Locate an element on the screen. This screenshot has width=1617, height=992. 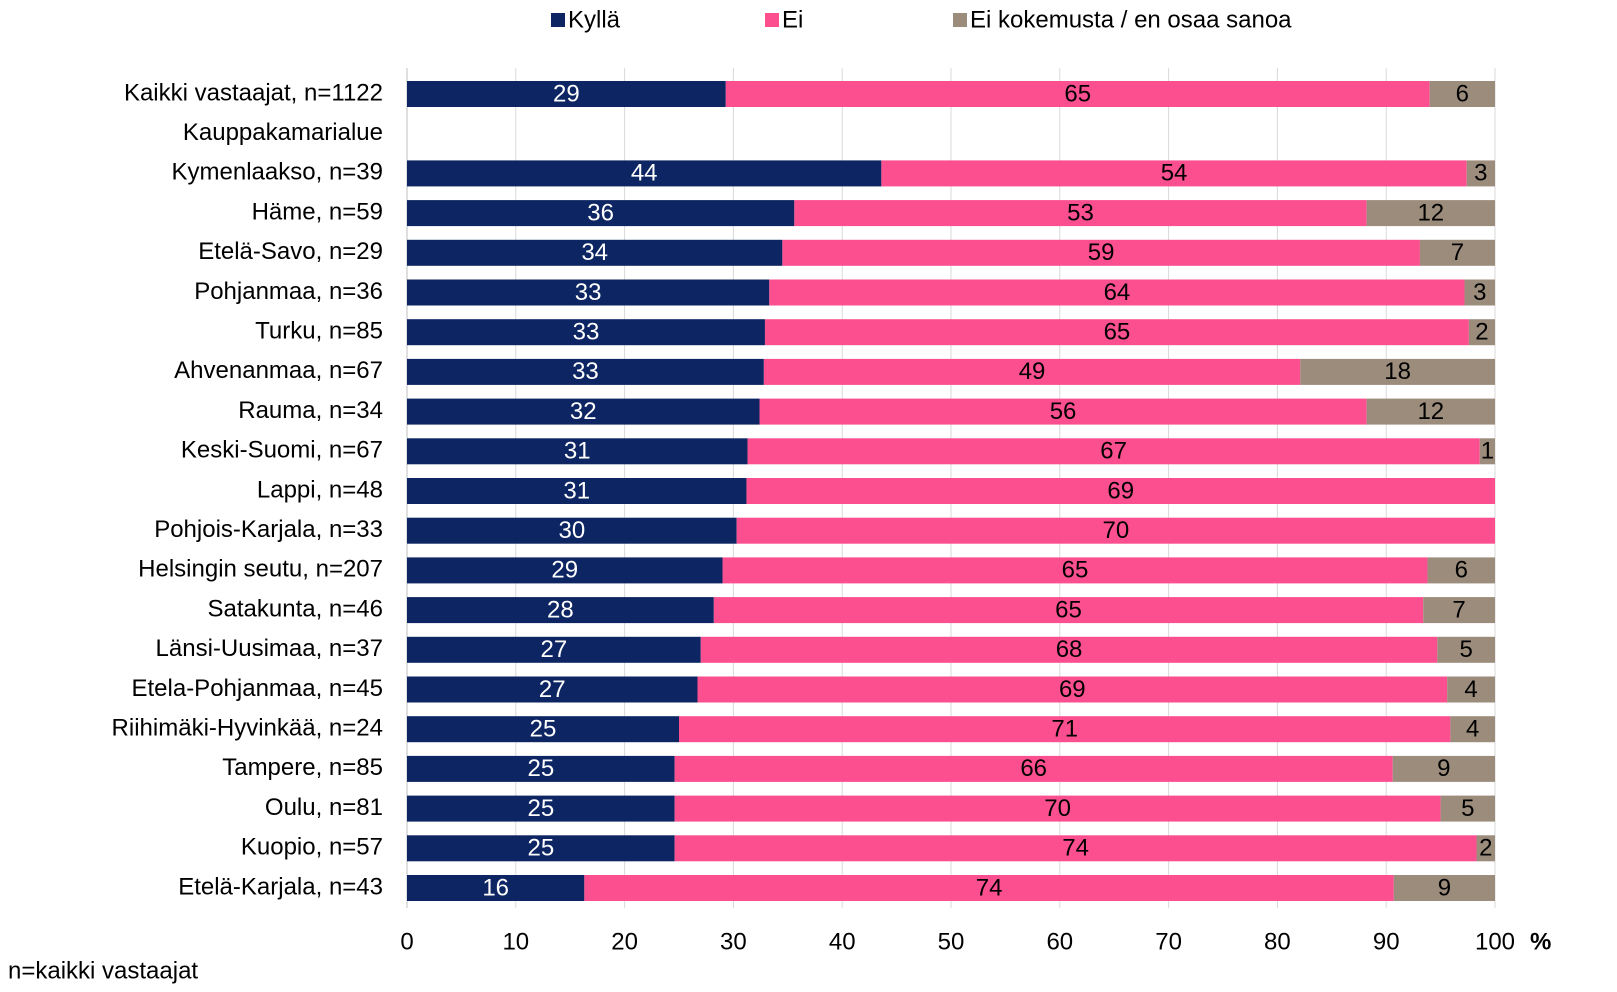
data-label: 69 is located at coordinates (1072, 689).